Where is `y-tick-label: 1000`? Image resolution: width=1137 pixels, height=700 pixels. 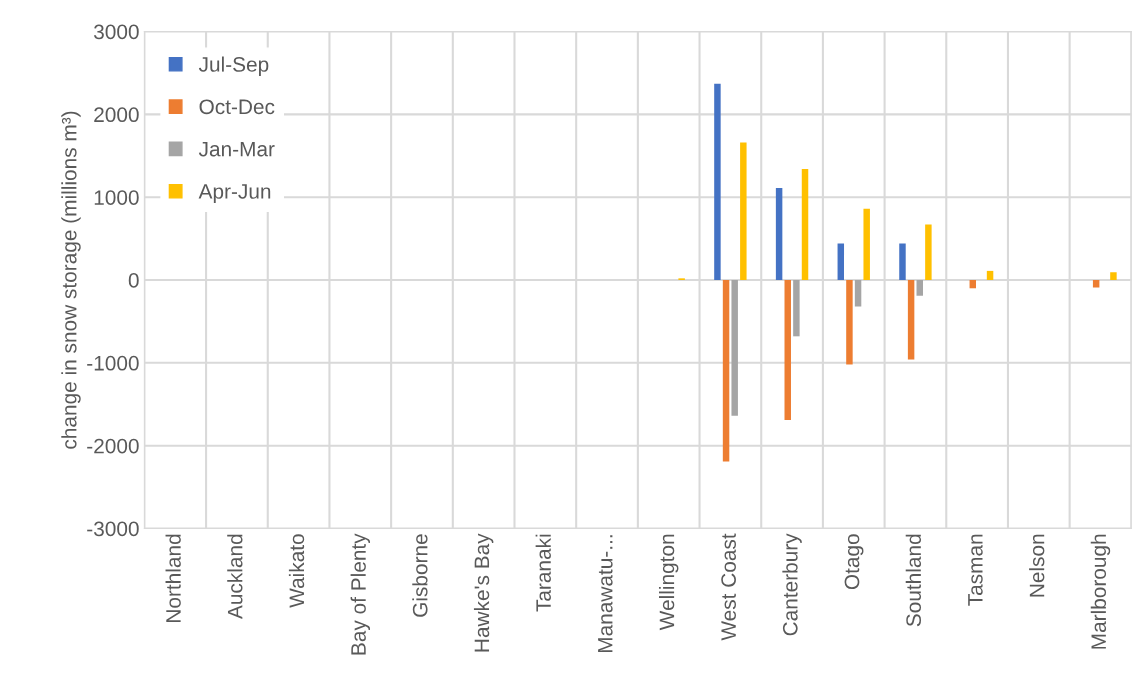 y-tick-label: 1000 is located at coordinates (116, 197).